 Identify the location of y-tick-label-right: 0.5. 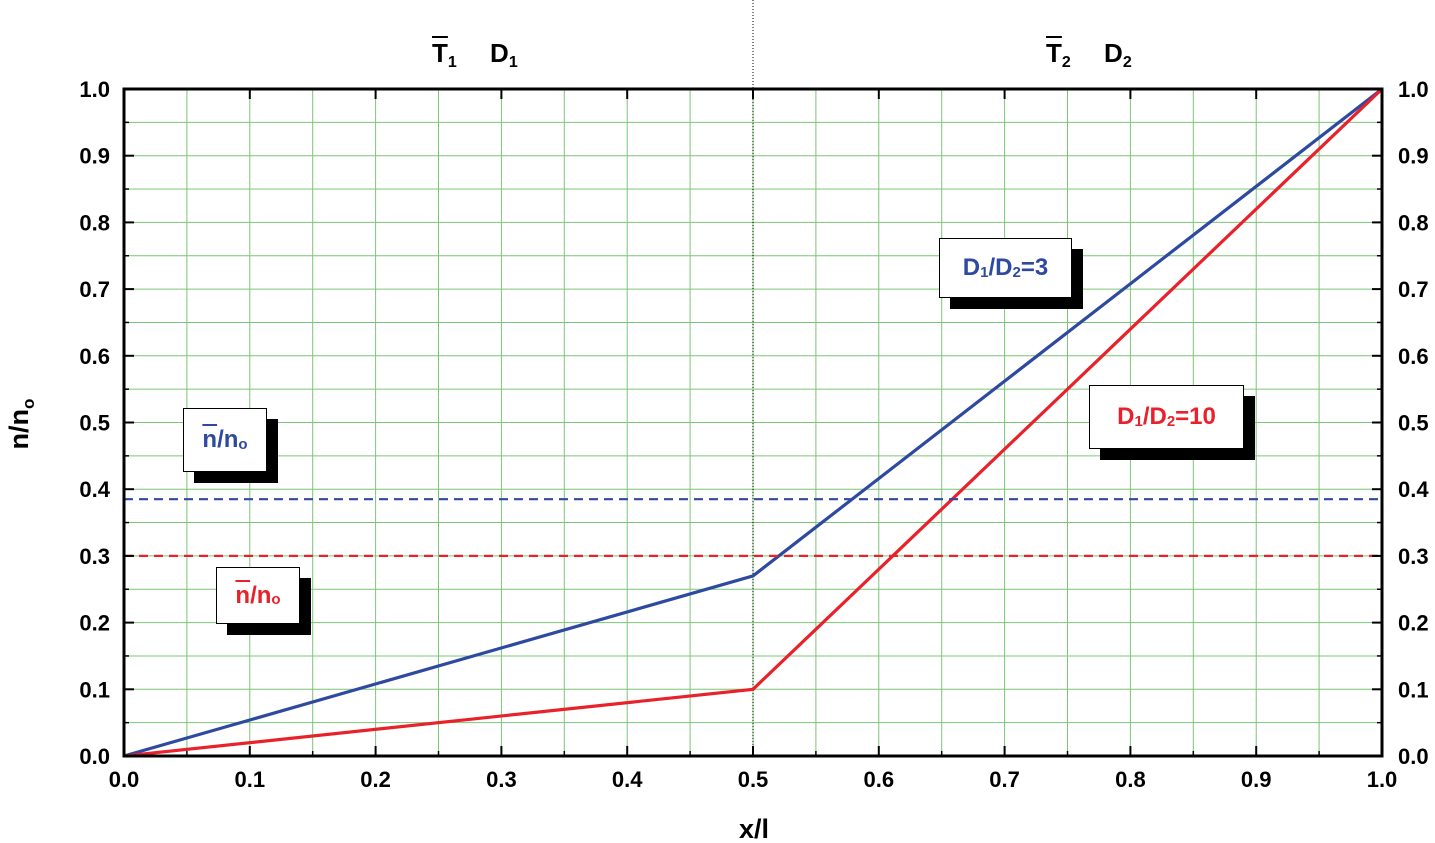
(1413, 423).